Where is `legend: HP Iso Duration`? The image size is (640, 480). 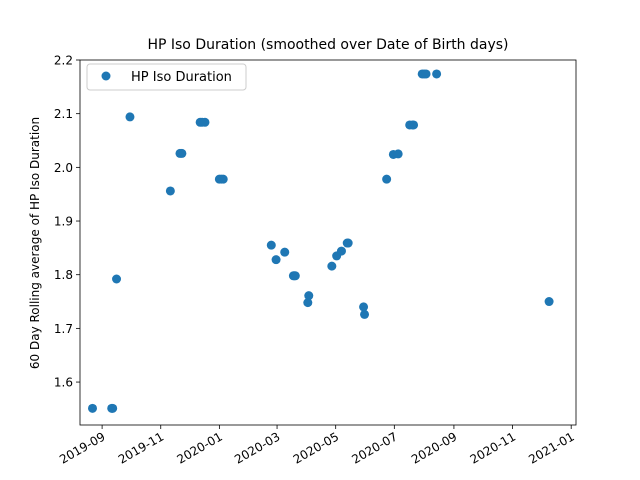 legend: HP Iso Duration is located at coordinates (166, 77).